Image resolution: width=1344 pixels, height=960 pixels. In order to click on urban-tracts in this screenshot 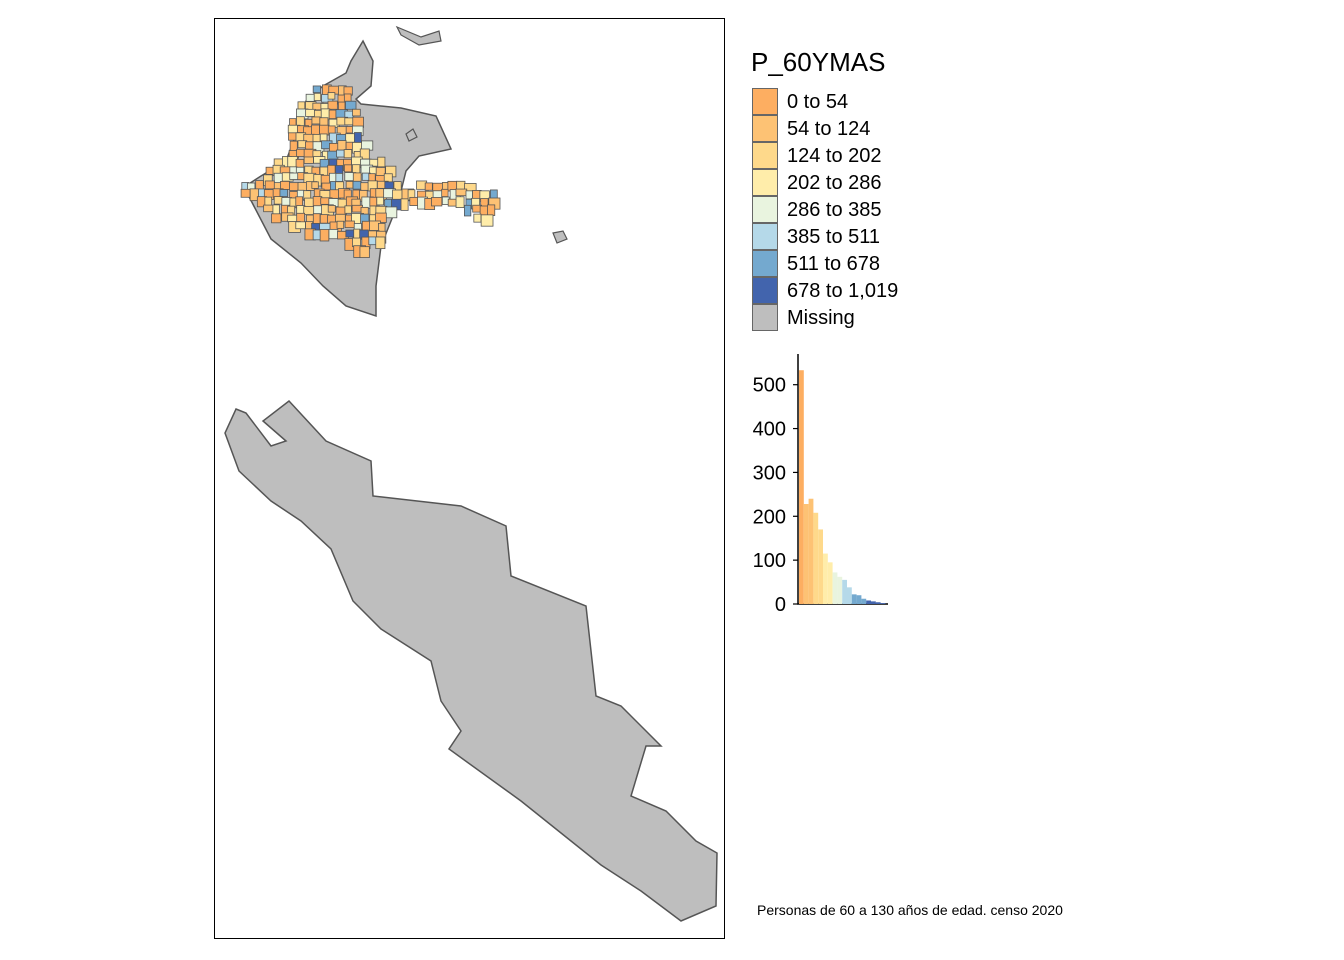, I will do `click(370, 171)`.